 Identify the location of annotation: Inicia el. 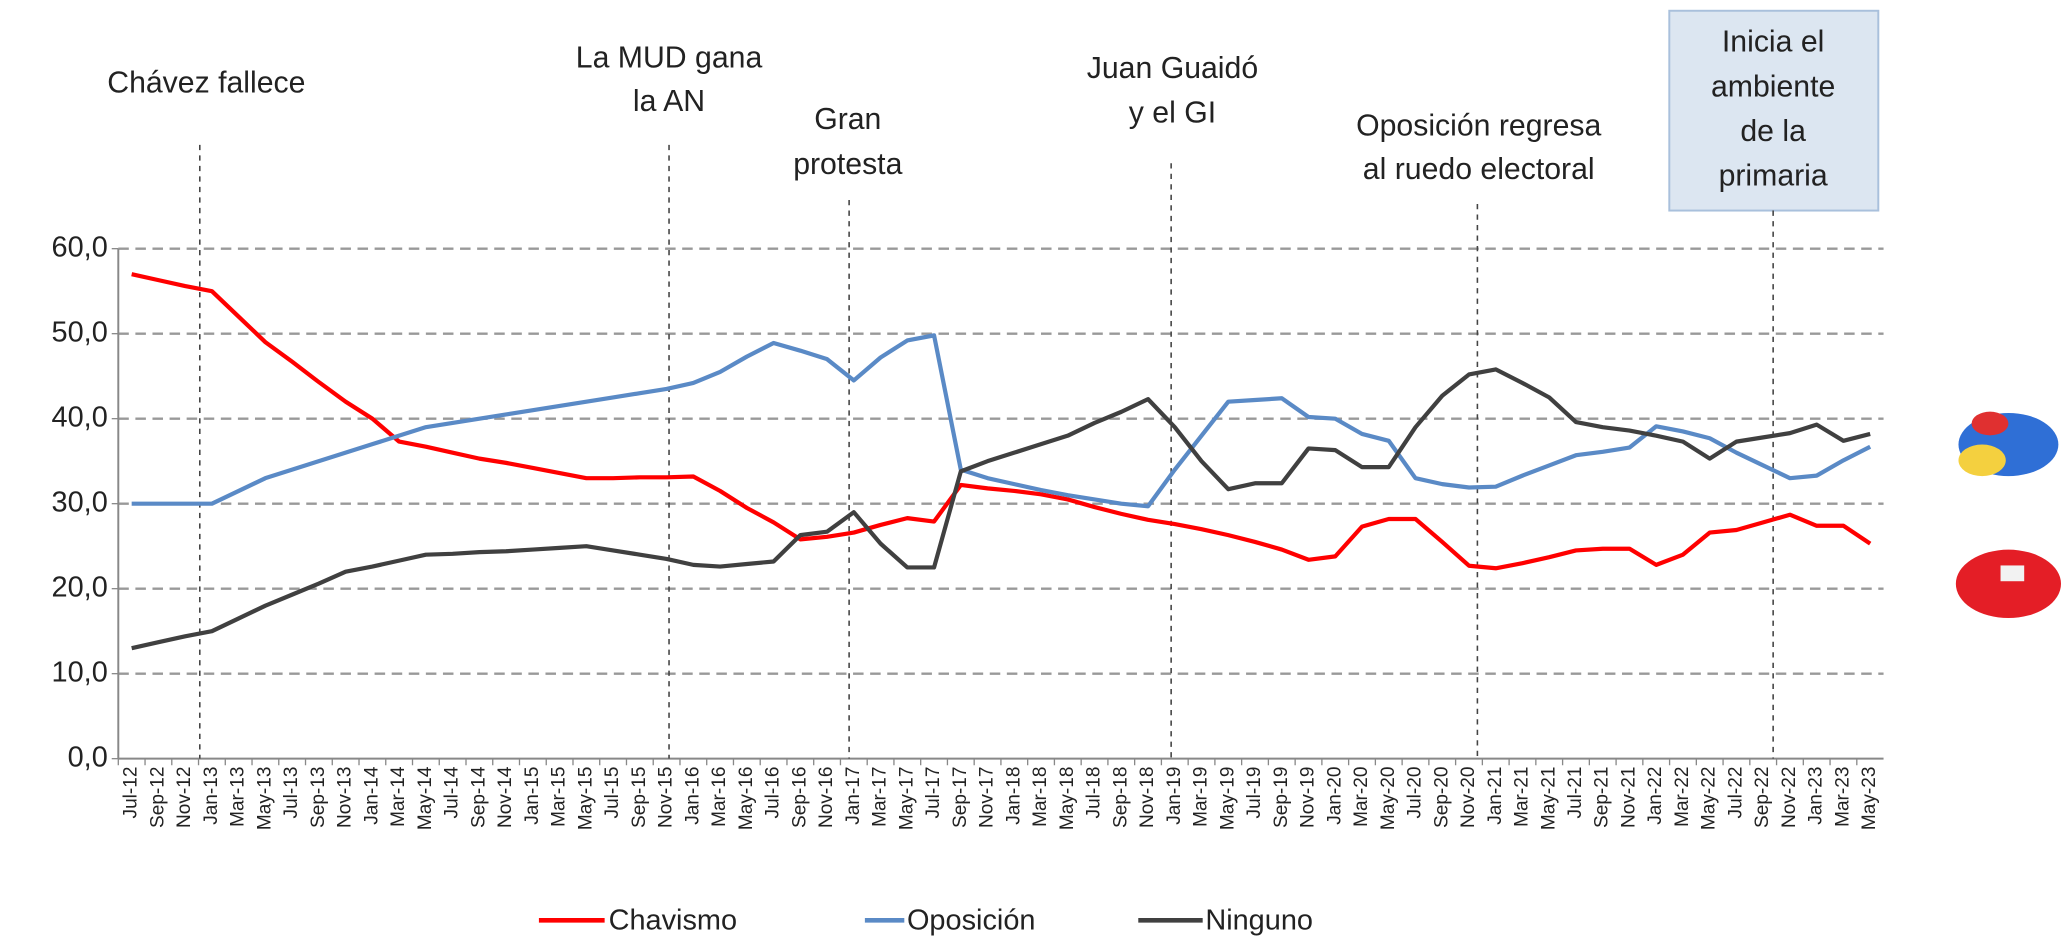
(1773, 42).